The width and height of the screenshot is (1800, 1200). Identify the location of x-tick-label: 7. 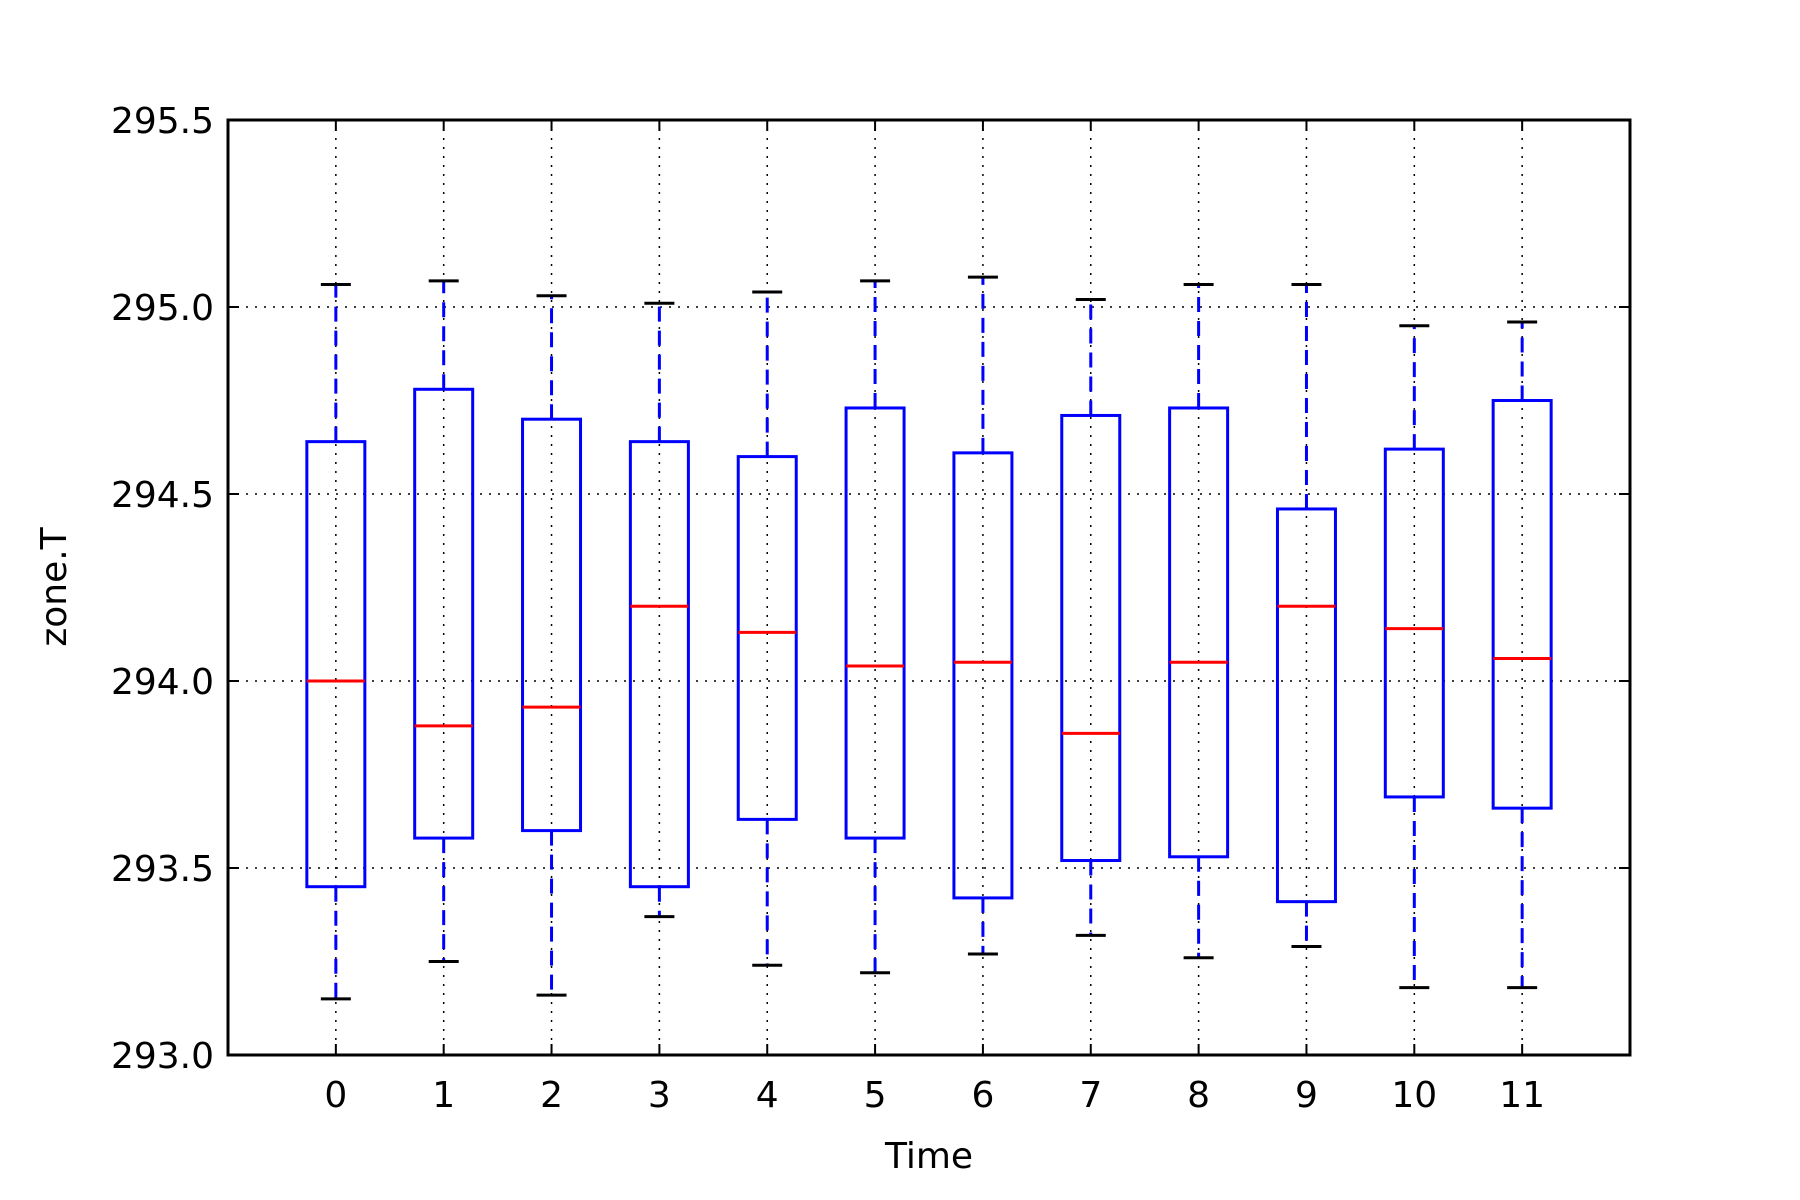
(1090, 1095).